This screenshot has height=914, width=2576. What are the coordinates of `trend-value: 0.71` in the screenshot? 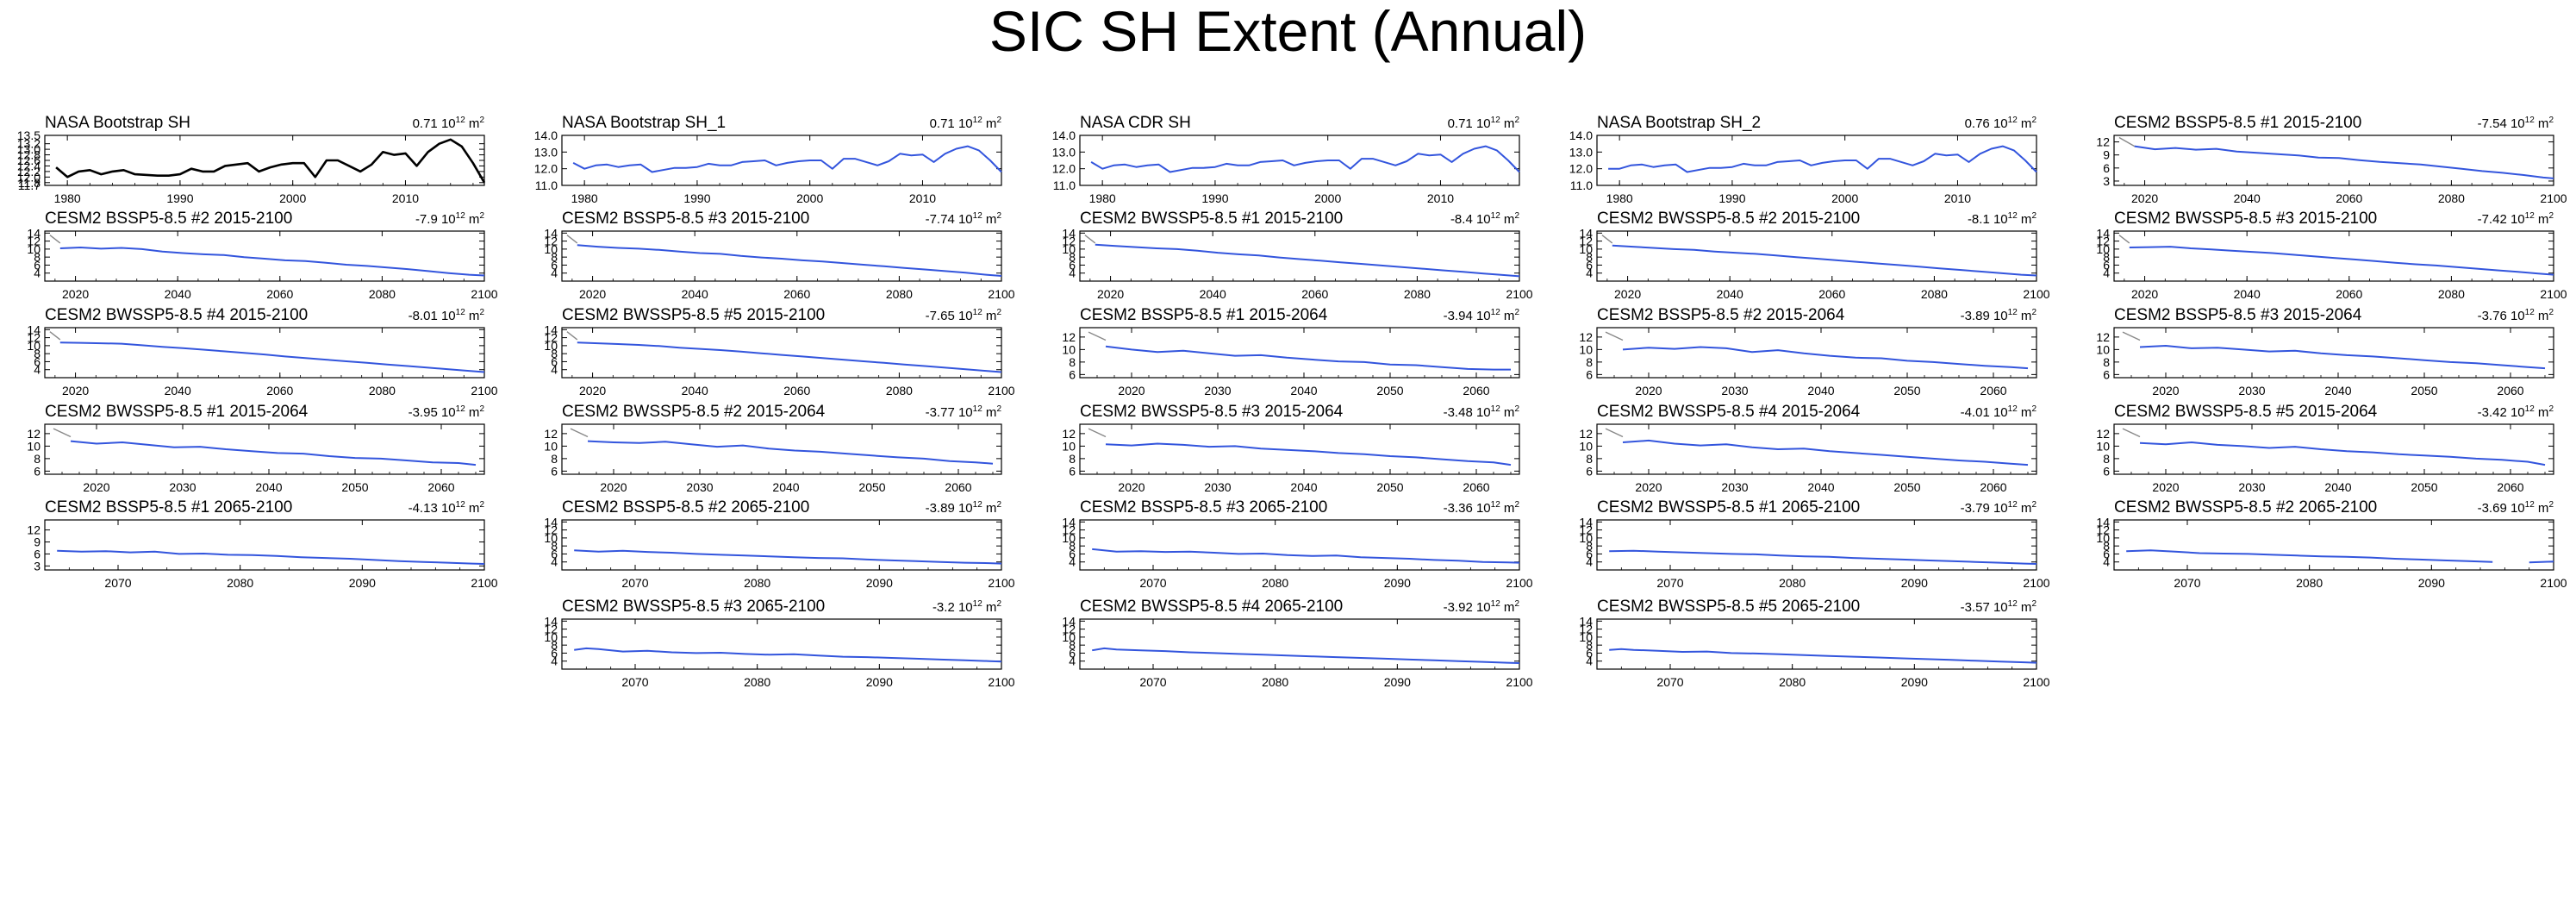 It's located at (944, 124).